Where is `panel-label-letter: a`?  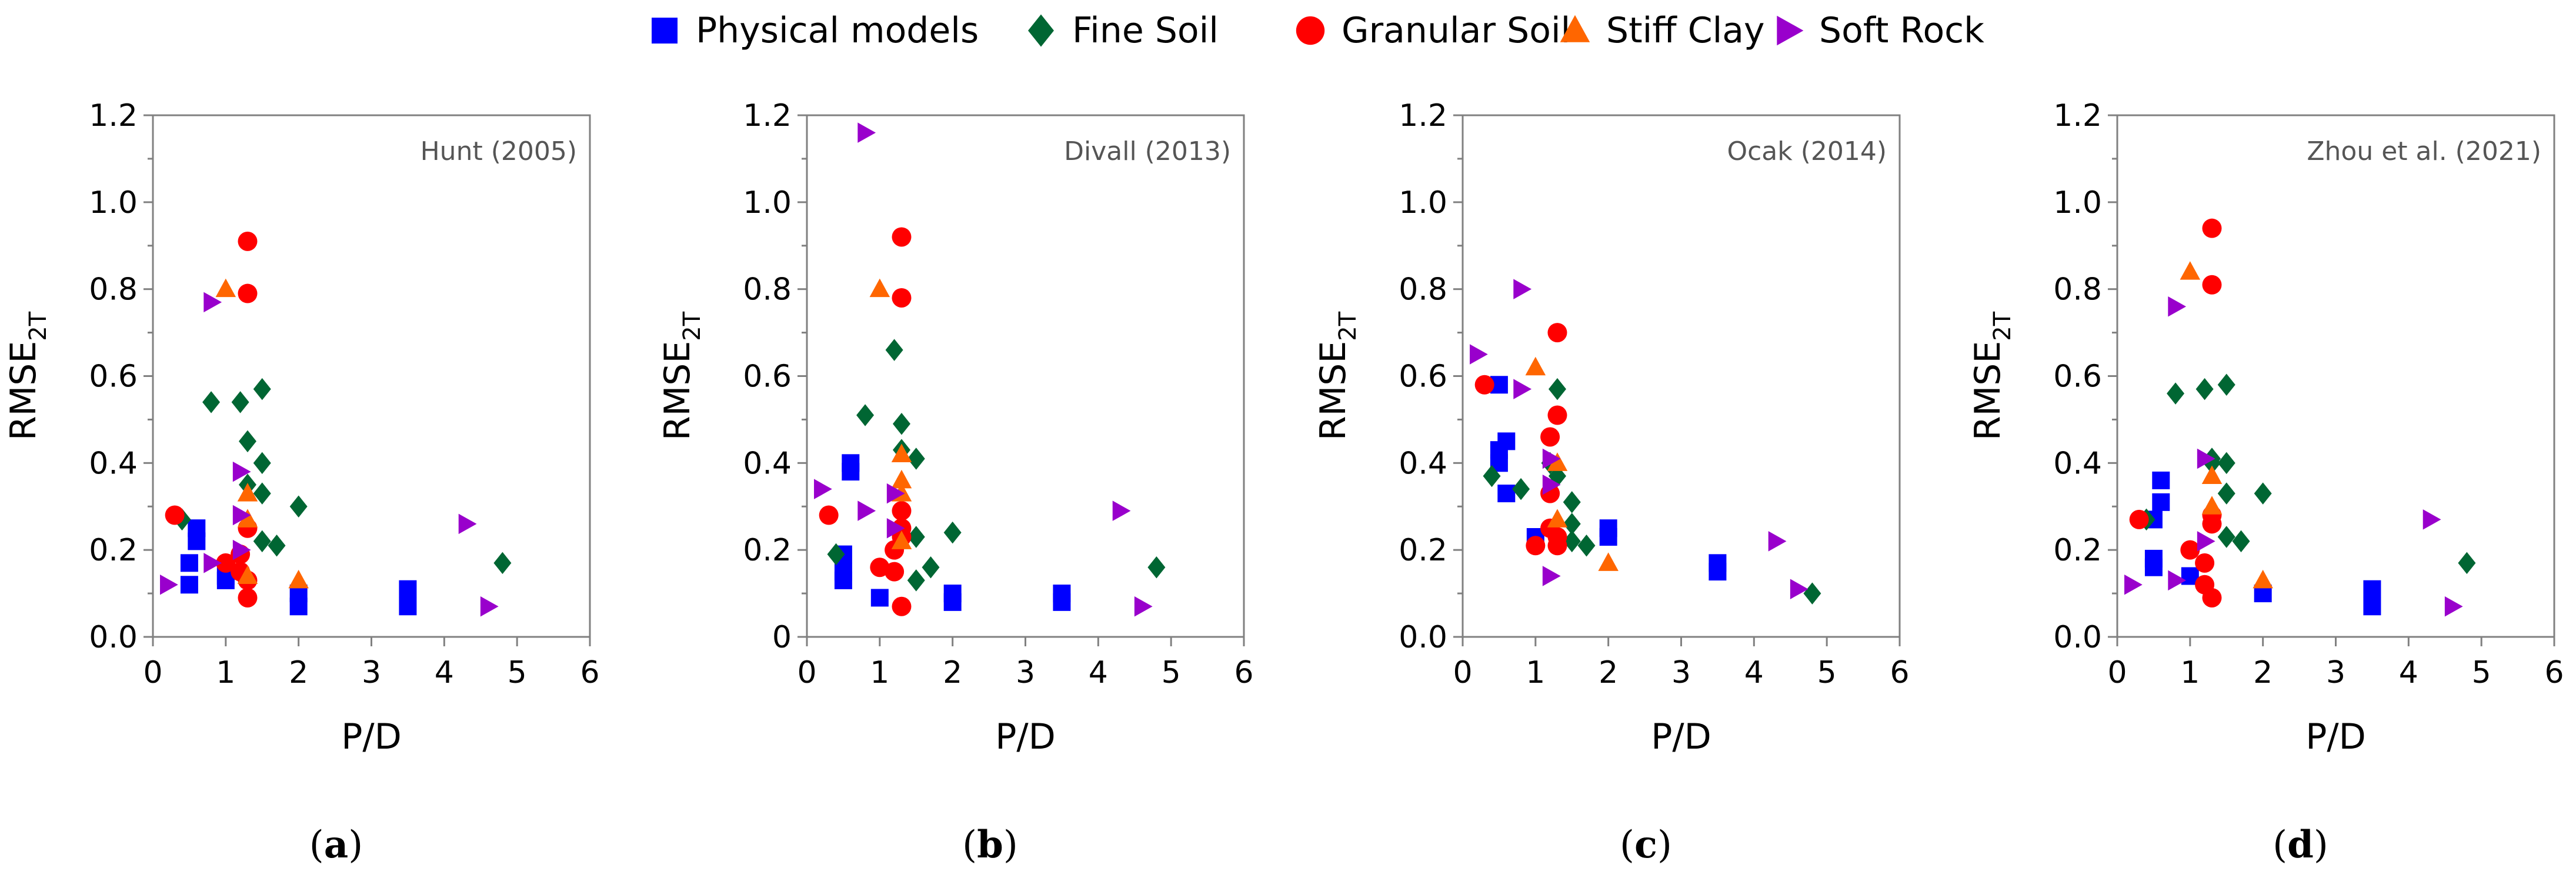
panel-label-letter: a is located at coordinates (336, 845).